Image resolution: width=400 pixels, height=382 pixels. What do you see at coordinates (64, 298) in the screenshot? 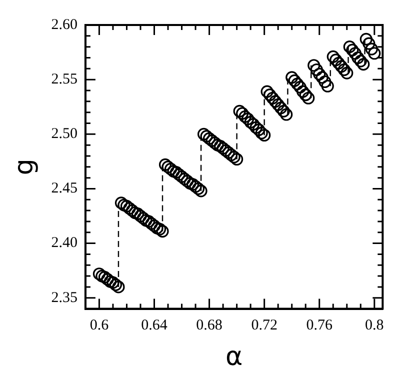
I see `y-tick-label: 2.35` at bounding box center [64, 298].